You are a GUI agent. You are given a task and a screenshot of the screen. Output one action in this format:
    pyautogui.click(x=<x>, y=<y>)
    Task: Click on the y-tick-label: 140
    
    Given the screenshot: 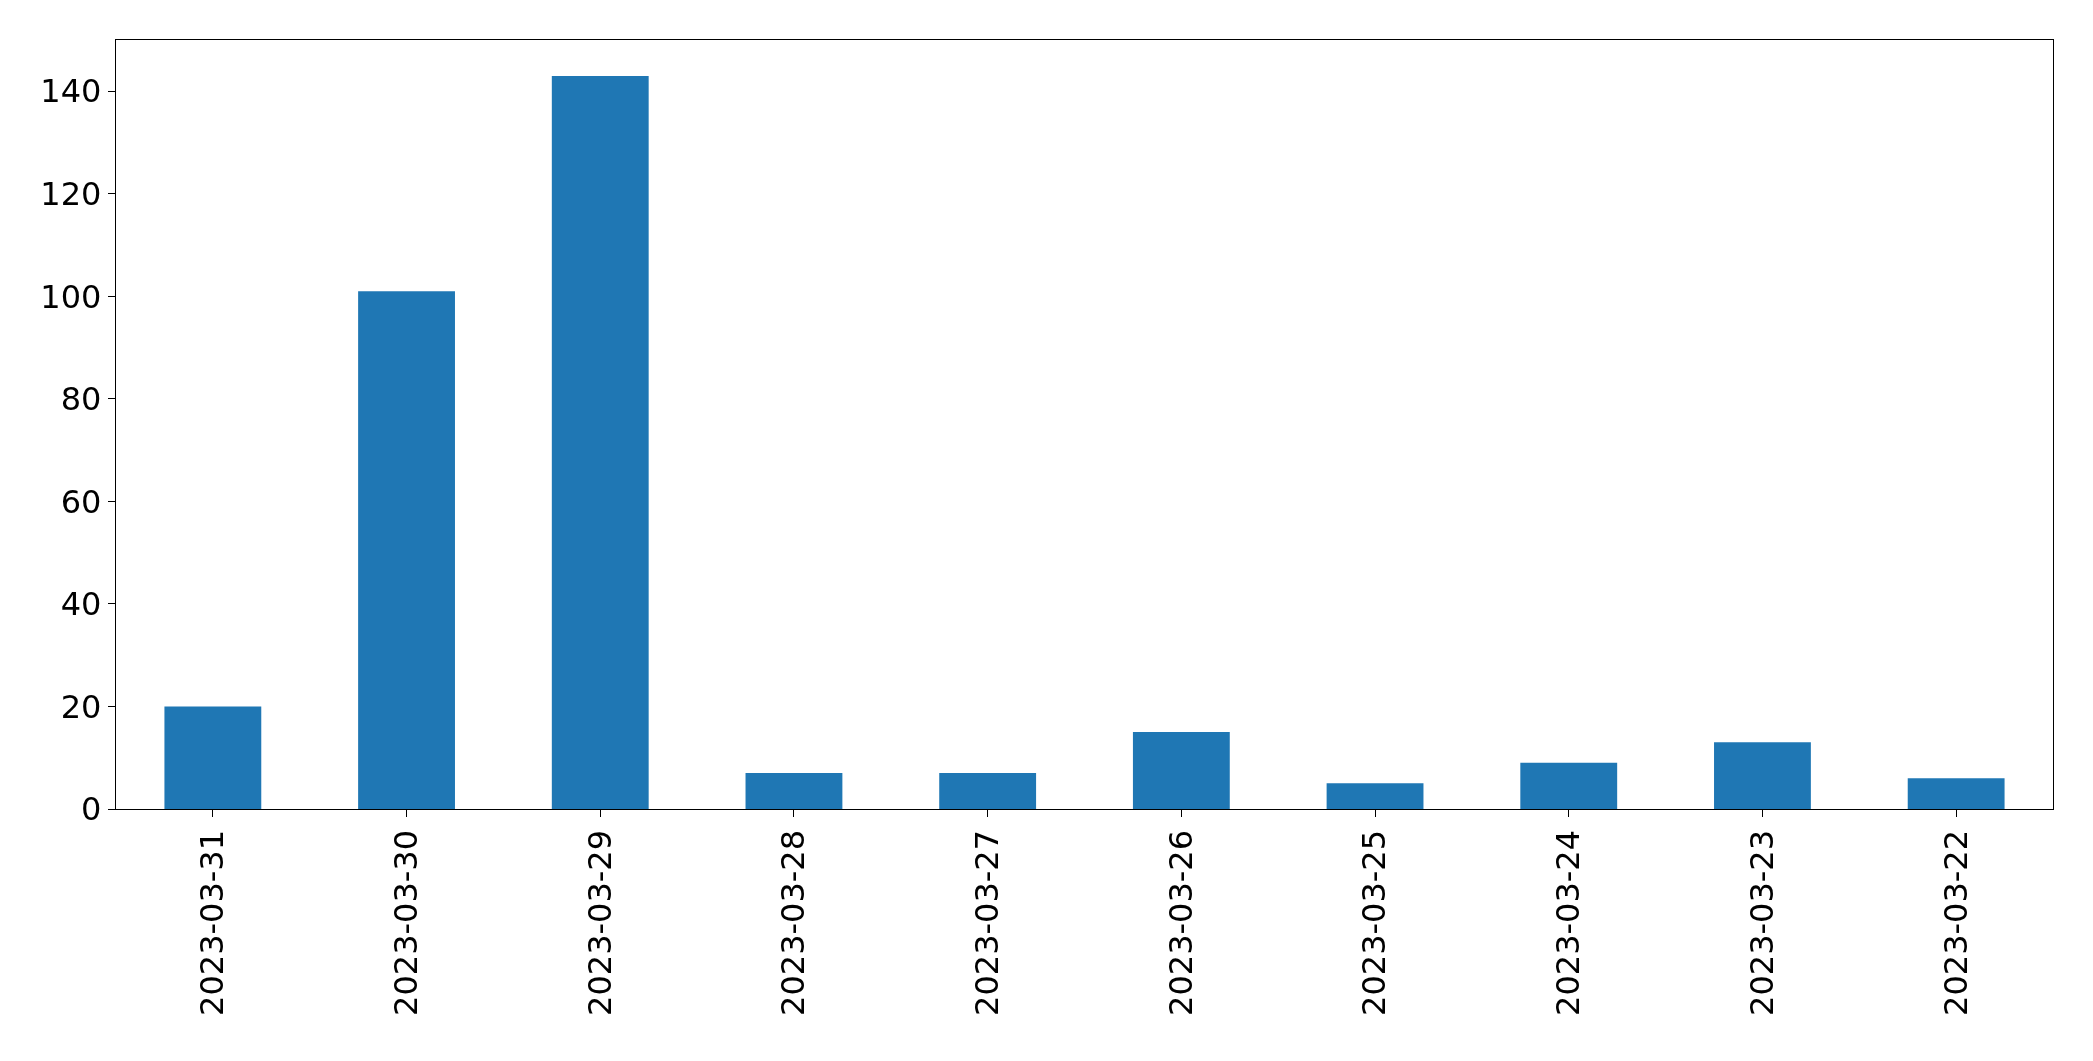 What is the action you would take?
    pyautogui.click(x=71, y=91)
    